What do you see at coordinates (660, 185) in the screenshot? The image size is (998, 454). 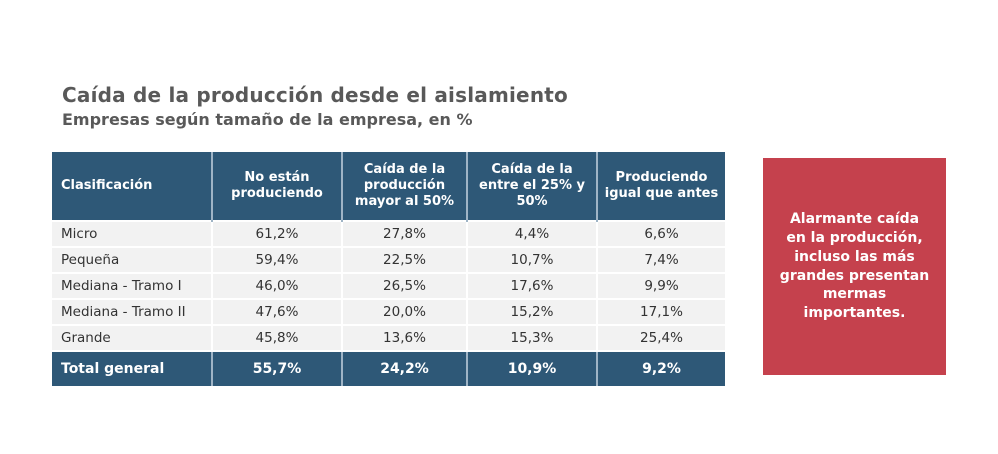 I see `column-header-produciendo-igual: Produciendo igual que antes` at bounding box center [660, 185].